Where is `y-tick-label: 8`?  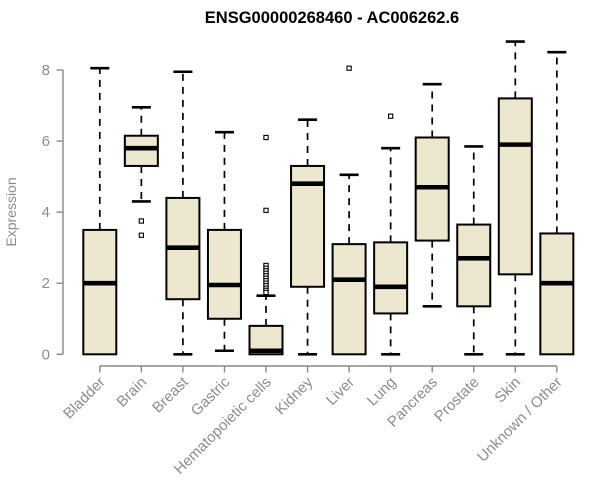
y-tick-label: 8 is located at coordinates (46, 70).